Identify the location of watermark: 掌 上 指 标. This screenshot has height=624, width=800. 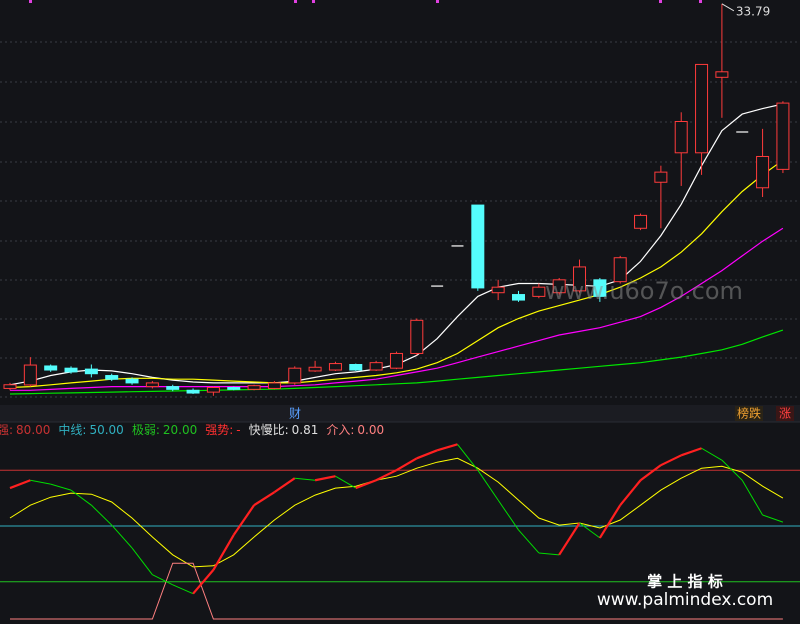
(685, 582).